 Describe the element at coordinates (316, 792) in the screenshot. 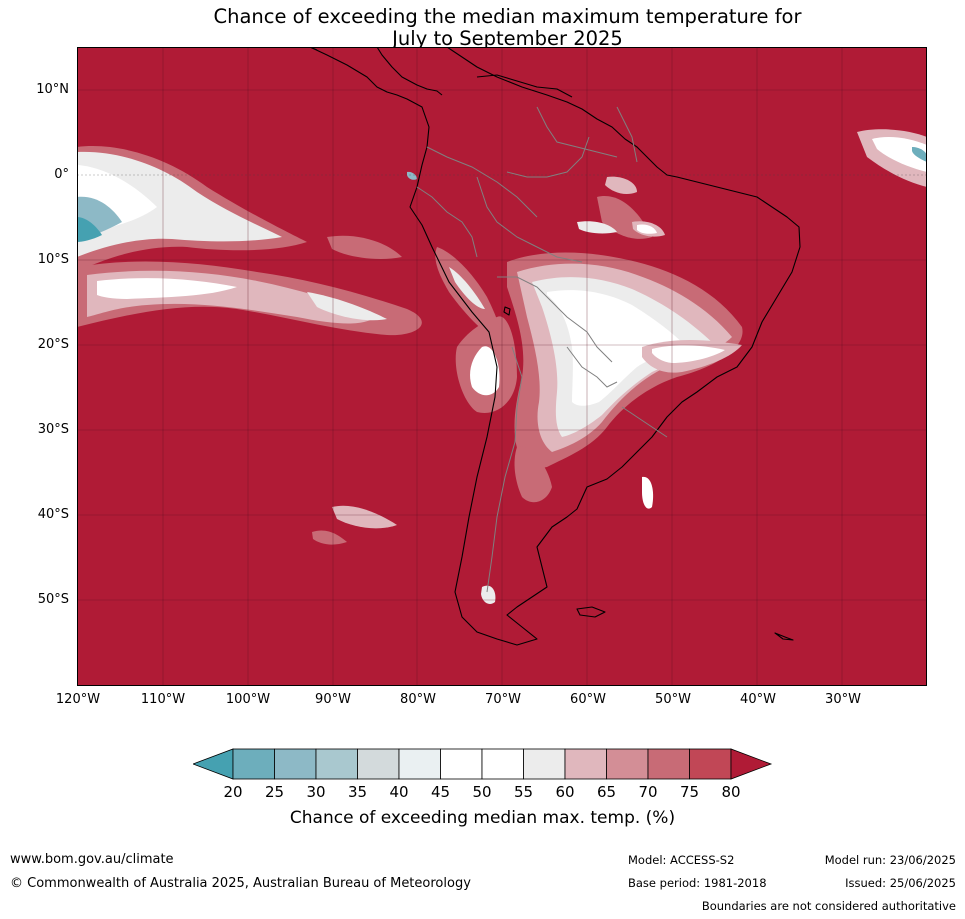

I see `colorbar-tick-label: 30` at that location.